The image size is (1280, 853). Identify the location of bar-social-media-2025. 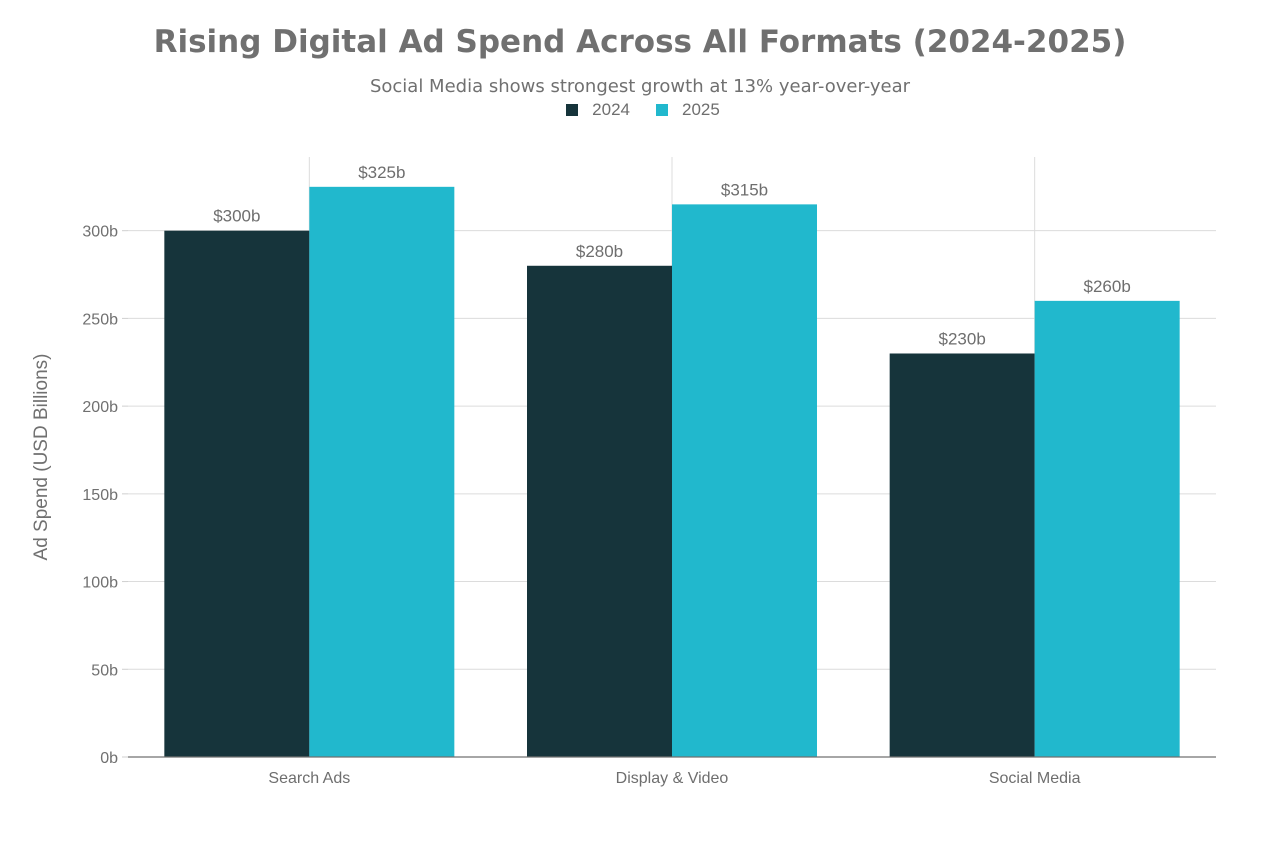
(1107, 528).